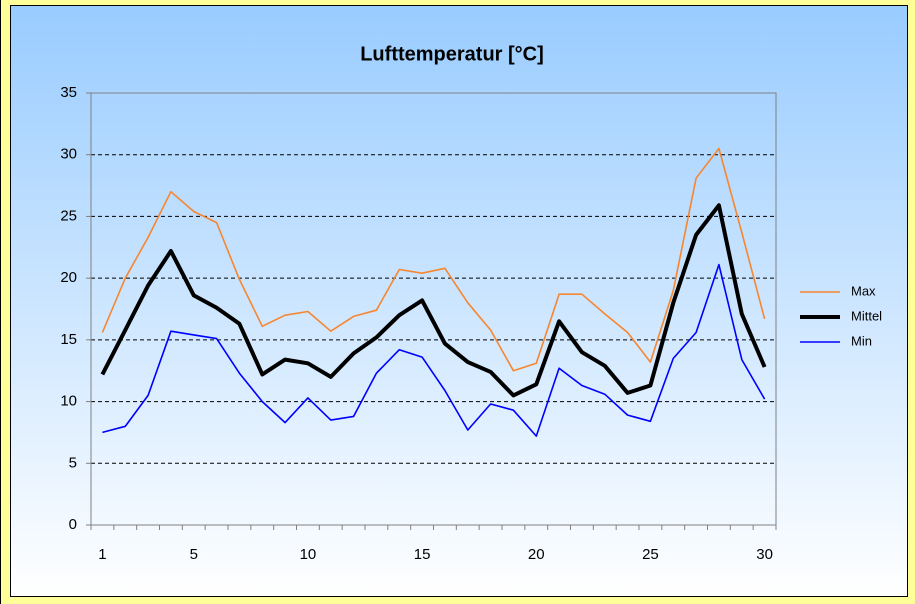 This screenshot has width=915, height=604. I want to click on legend-label: Mittel, so click(866, 315).